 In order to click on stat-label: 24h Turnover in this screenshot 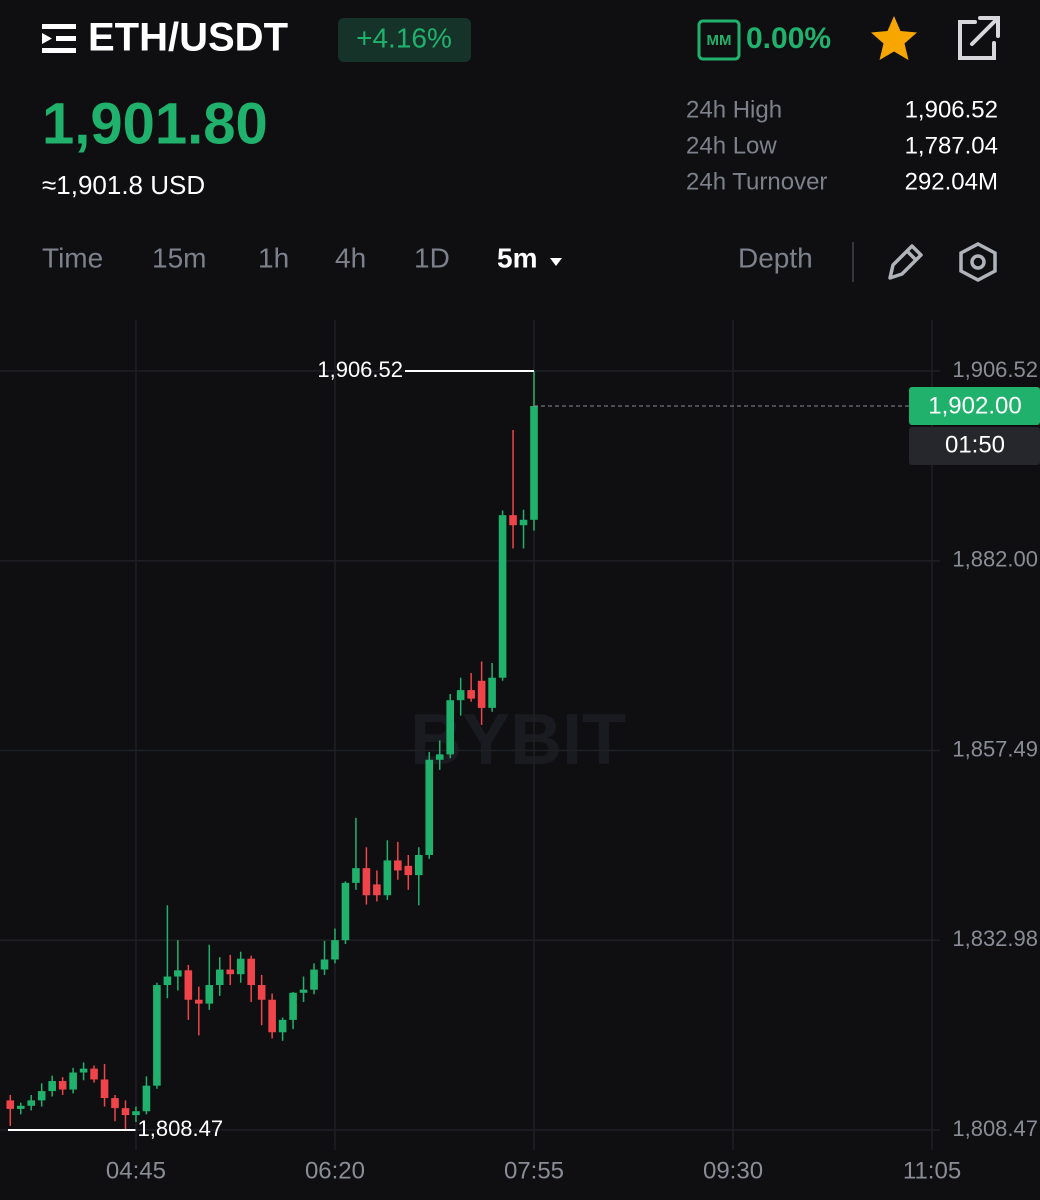, I will do `click(756, 181)`.